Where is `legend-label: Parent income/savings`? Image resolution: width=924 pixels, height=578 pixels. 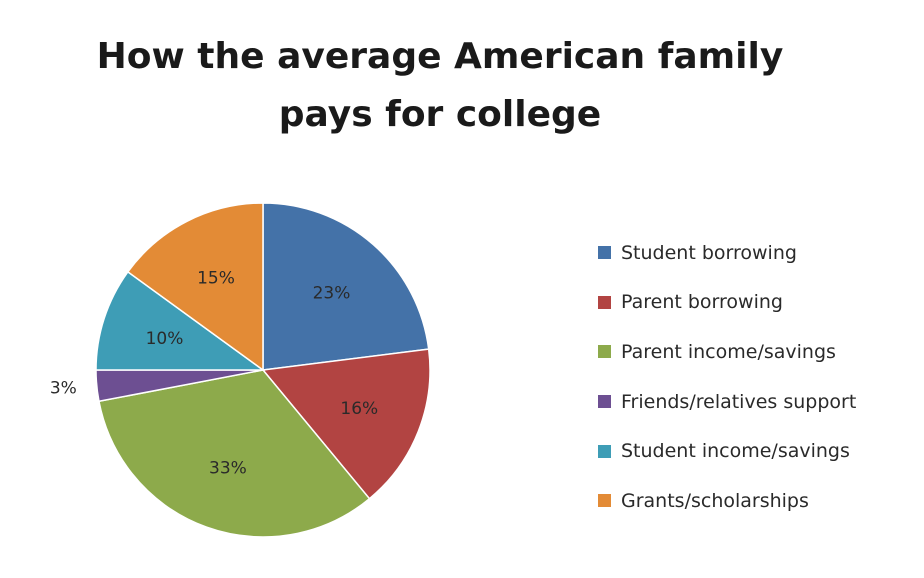
legend-label: Parent income/savings is located at coordinates (728, 351).